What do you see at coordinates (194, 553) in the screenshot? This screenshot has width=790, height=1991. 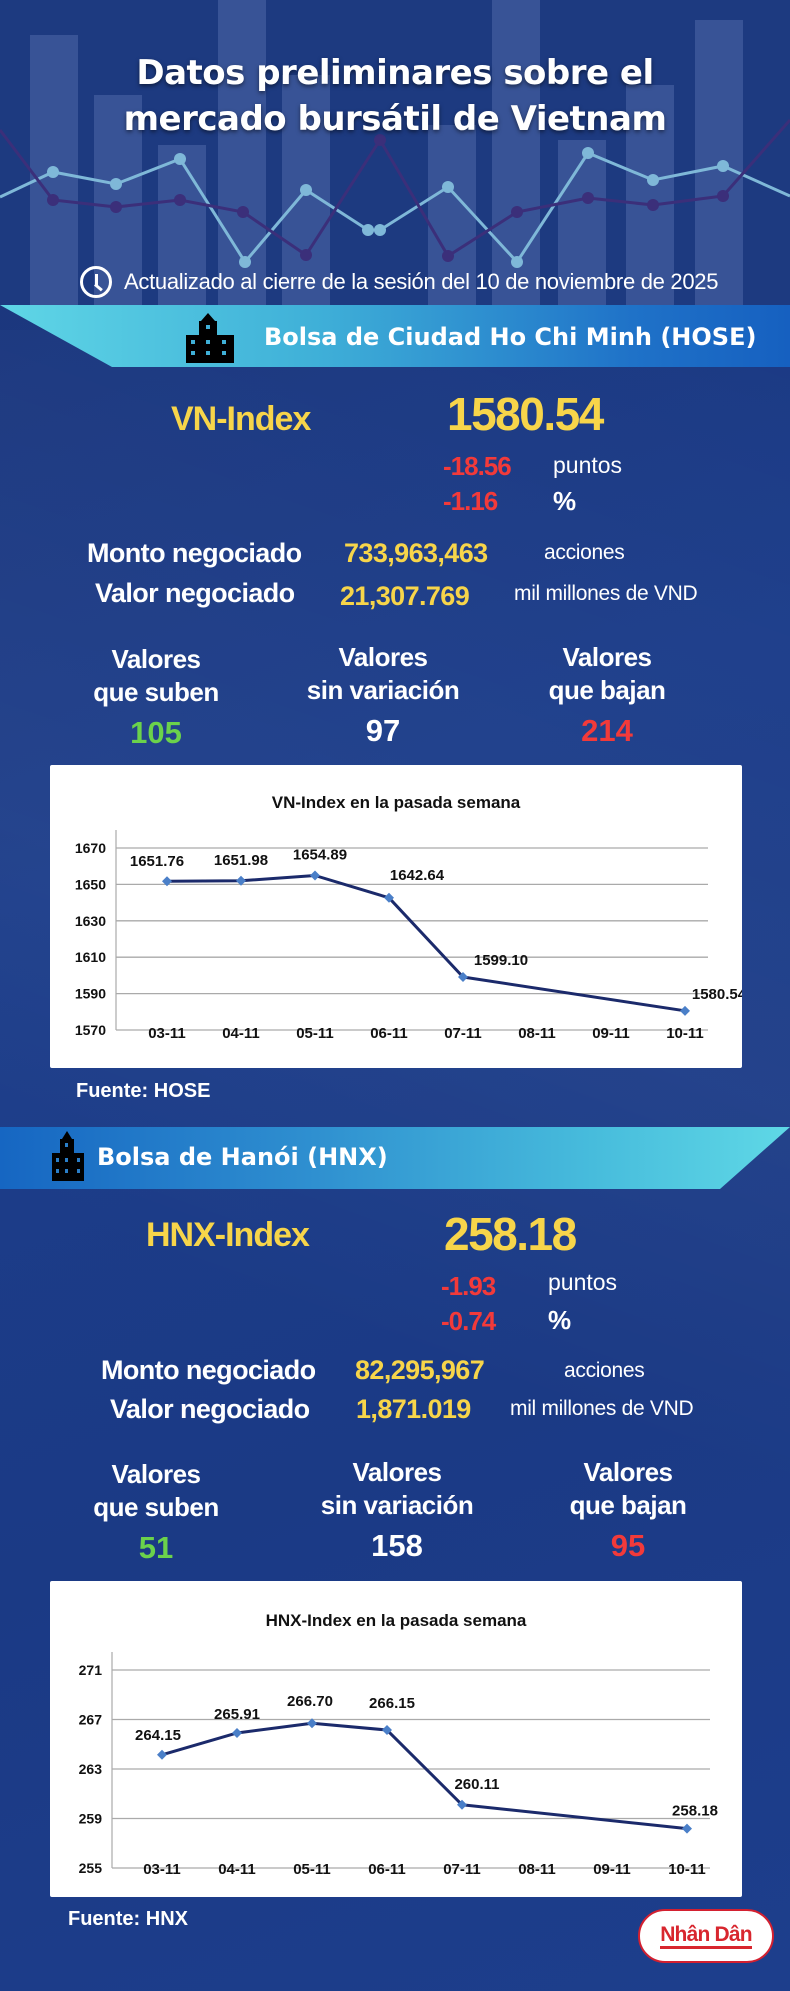 I see `hose-volume-label: Monto negociado` at bounding box center [194, 553].